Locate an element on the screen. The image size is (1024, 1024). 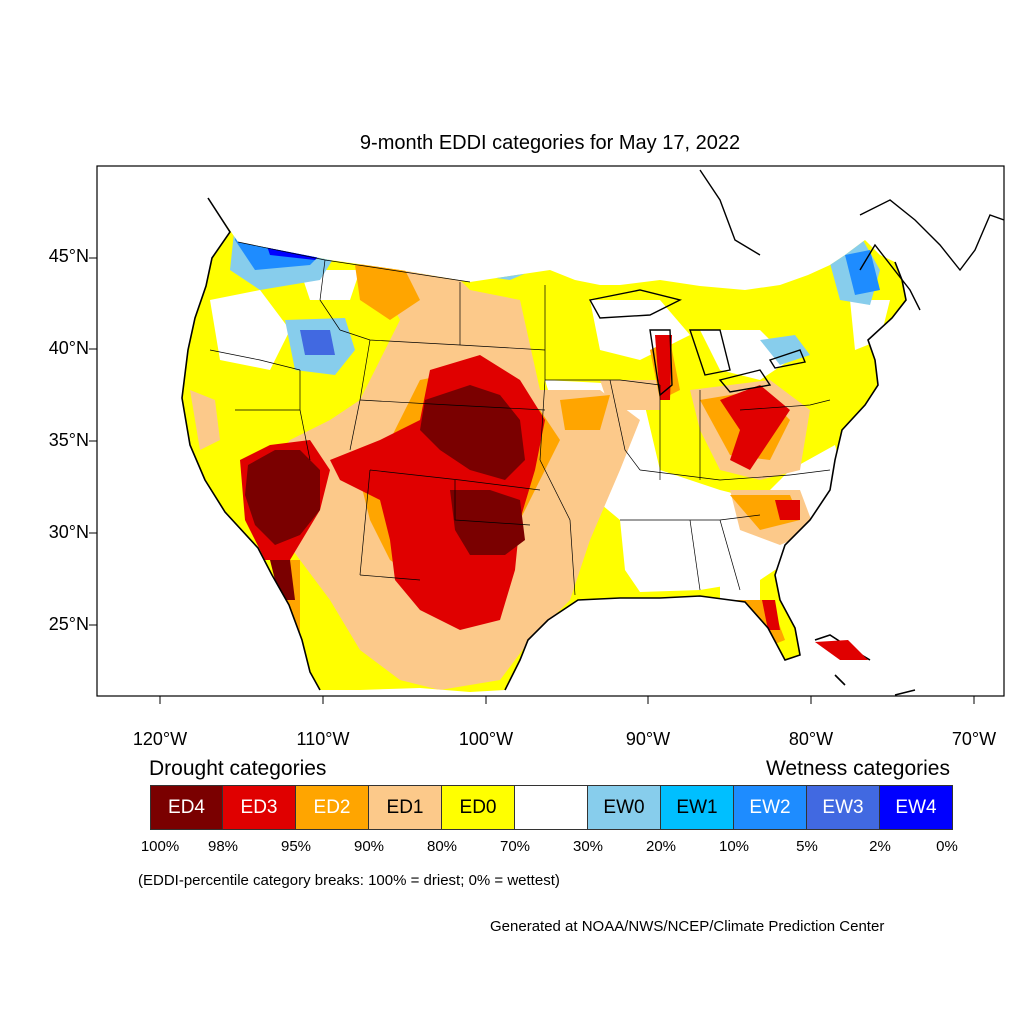
legend-swatch-ed3: ED3 is located at coordinates (259, 807).